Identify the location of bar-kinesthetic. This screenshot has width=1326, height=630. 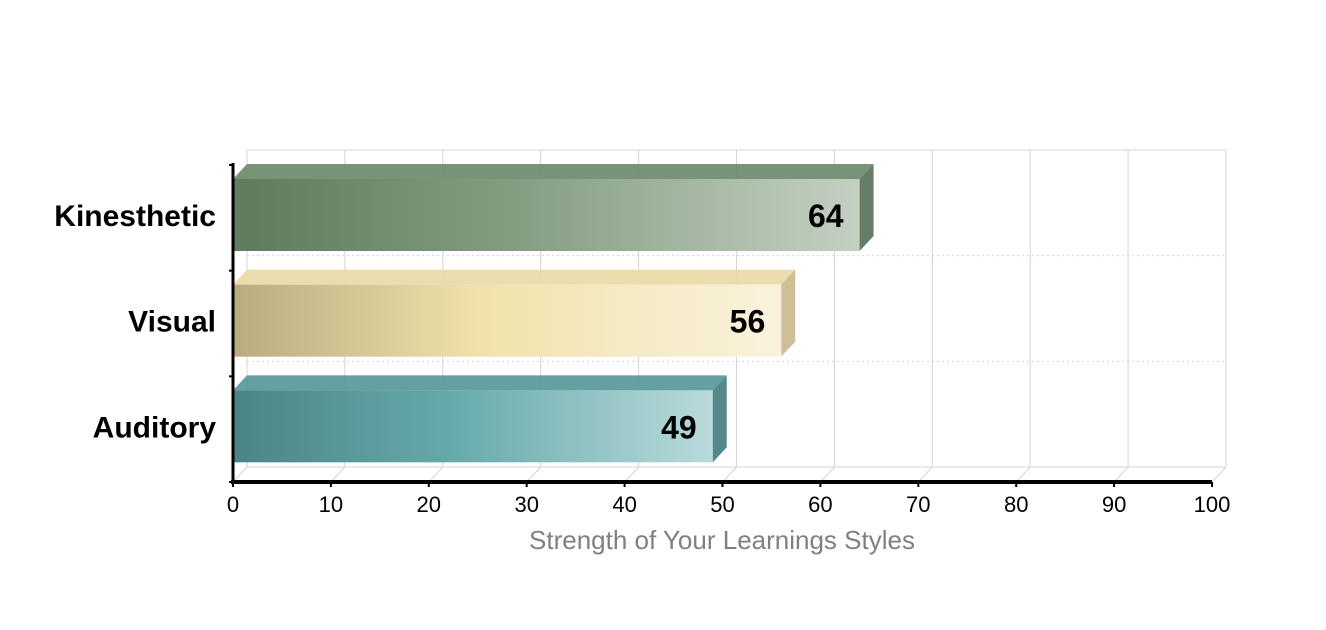
(553, 207).